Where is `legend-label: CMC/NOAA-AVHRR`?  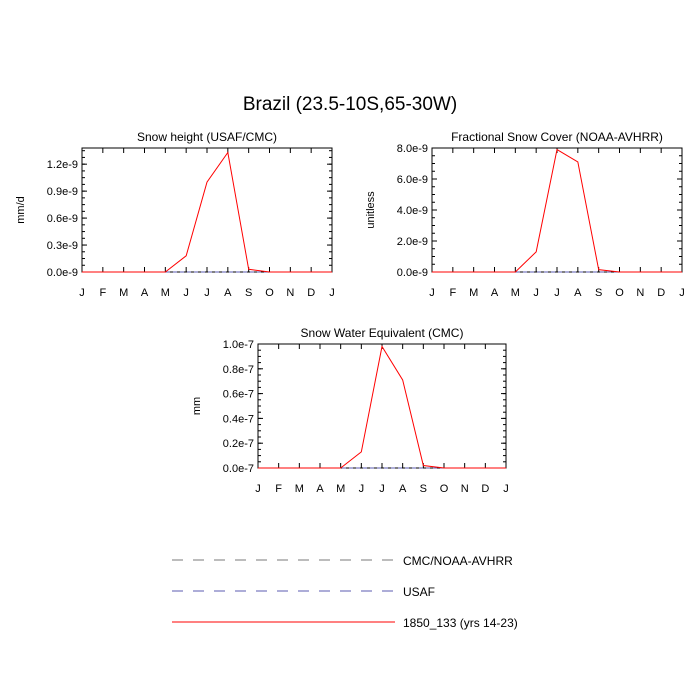 legend-label: CMC/NOAA-AVHRR is located at coordinates (458, 561).